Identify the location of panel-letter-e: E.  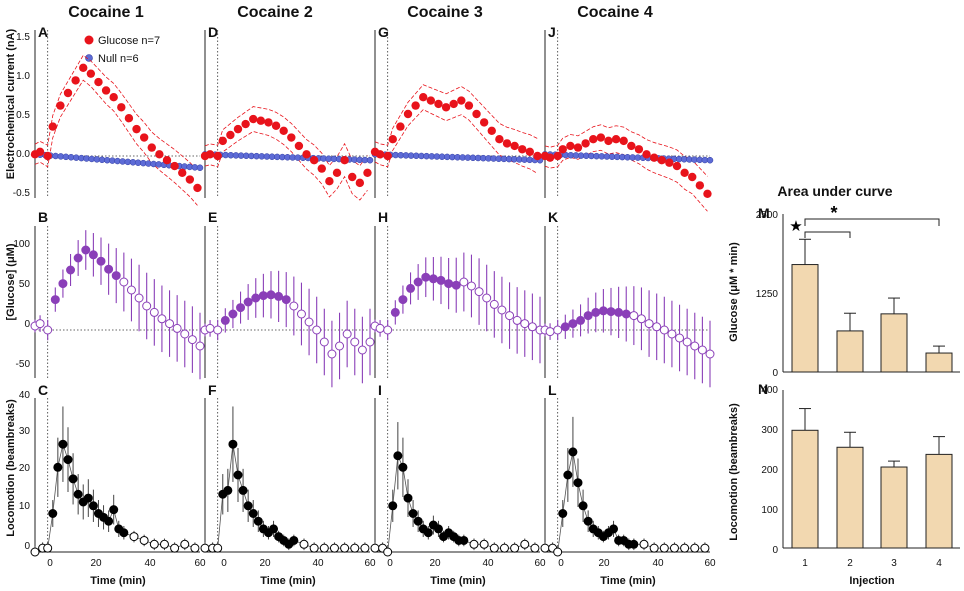
(212, 217).